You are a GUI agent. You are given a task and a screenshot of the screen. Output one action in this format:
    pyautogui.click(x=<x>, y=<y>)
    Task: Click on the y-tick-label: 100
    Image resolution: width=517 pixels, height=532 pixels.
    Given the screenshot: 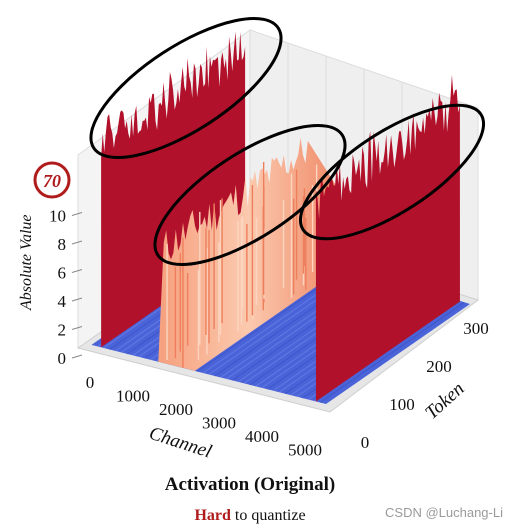 What is the action you would take?
    pyautogui.click(x=402, y=404)
    